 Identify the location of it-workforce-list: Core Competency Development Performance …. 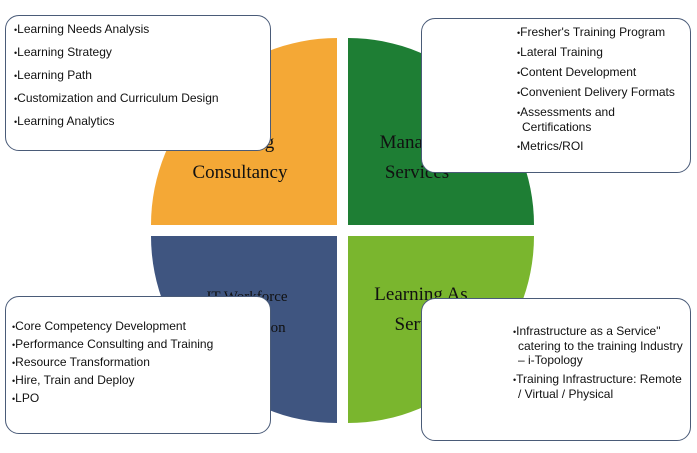
(139, 362).